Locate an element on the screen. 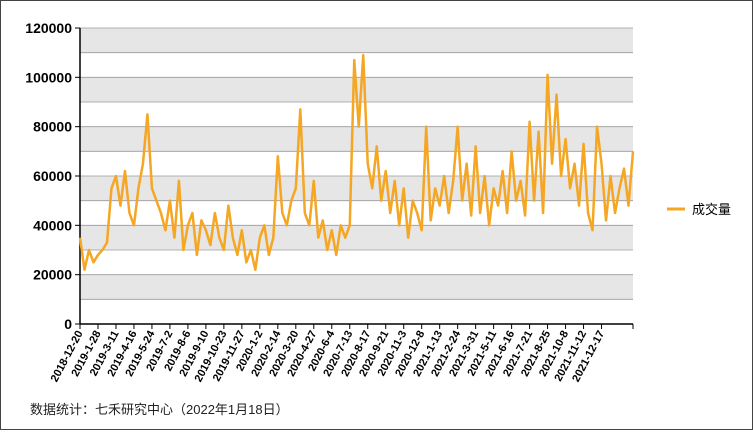  y-tick-label: 100000 is located at coordinates (48, 77).